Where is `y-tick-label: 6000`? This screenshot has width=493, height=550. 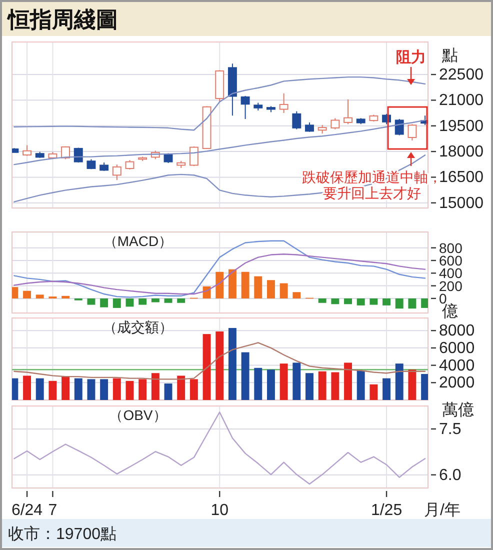 y-tick-label: 6000 is located at coordinates (457, 348).